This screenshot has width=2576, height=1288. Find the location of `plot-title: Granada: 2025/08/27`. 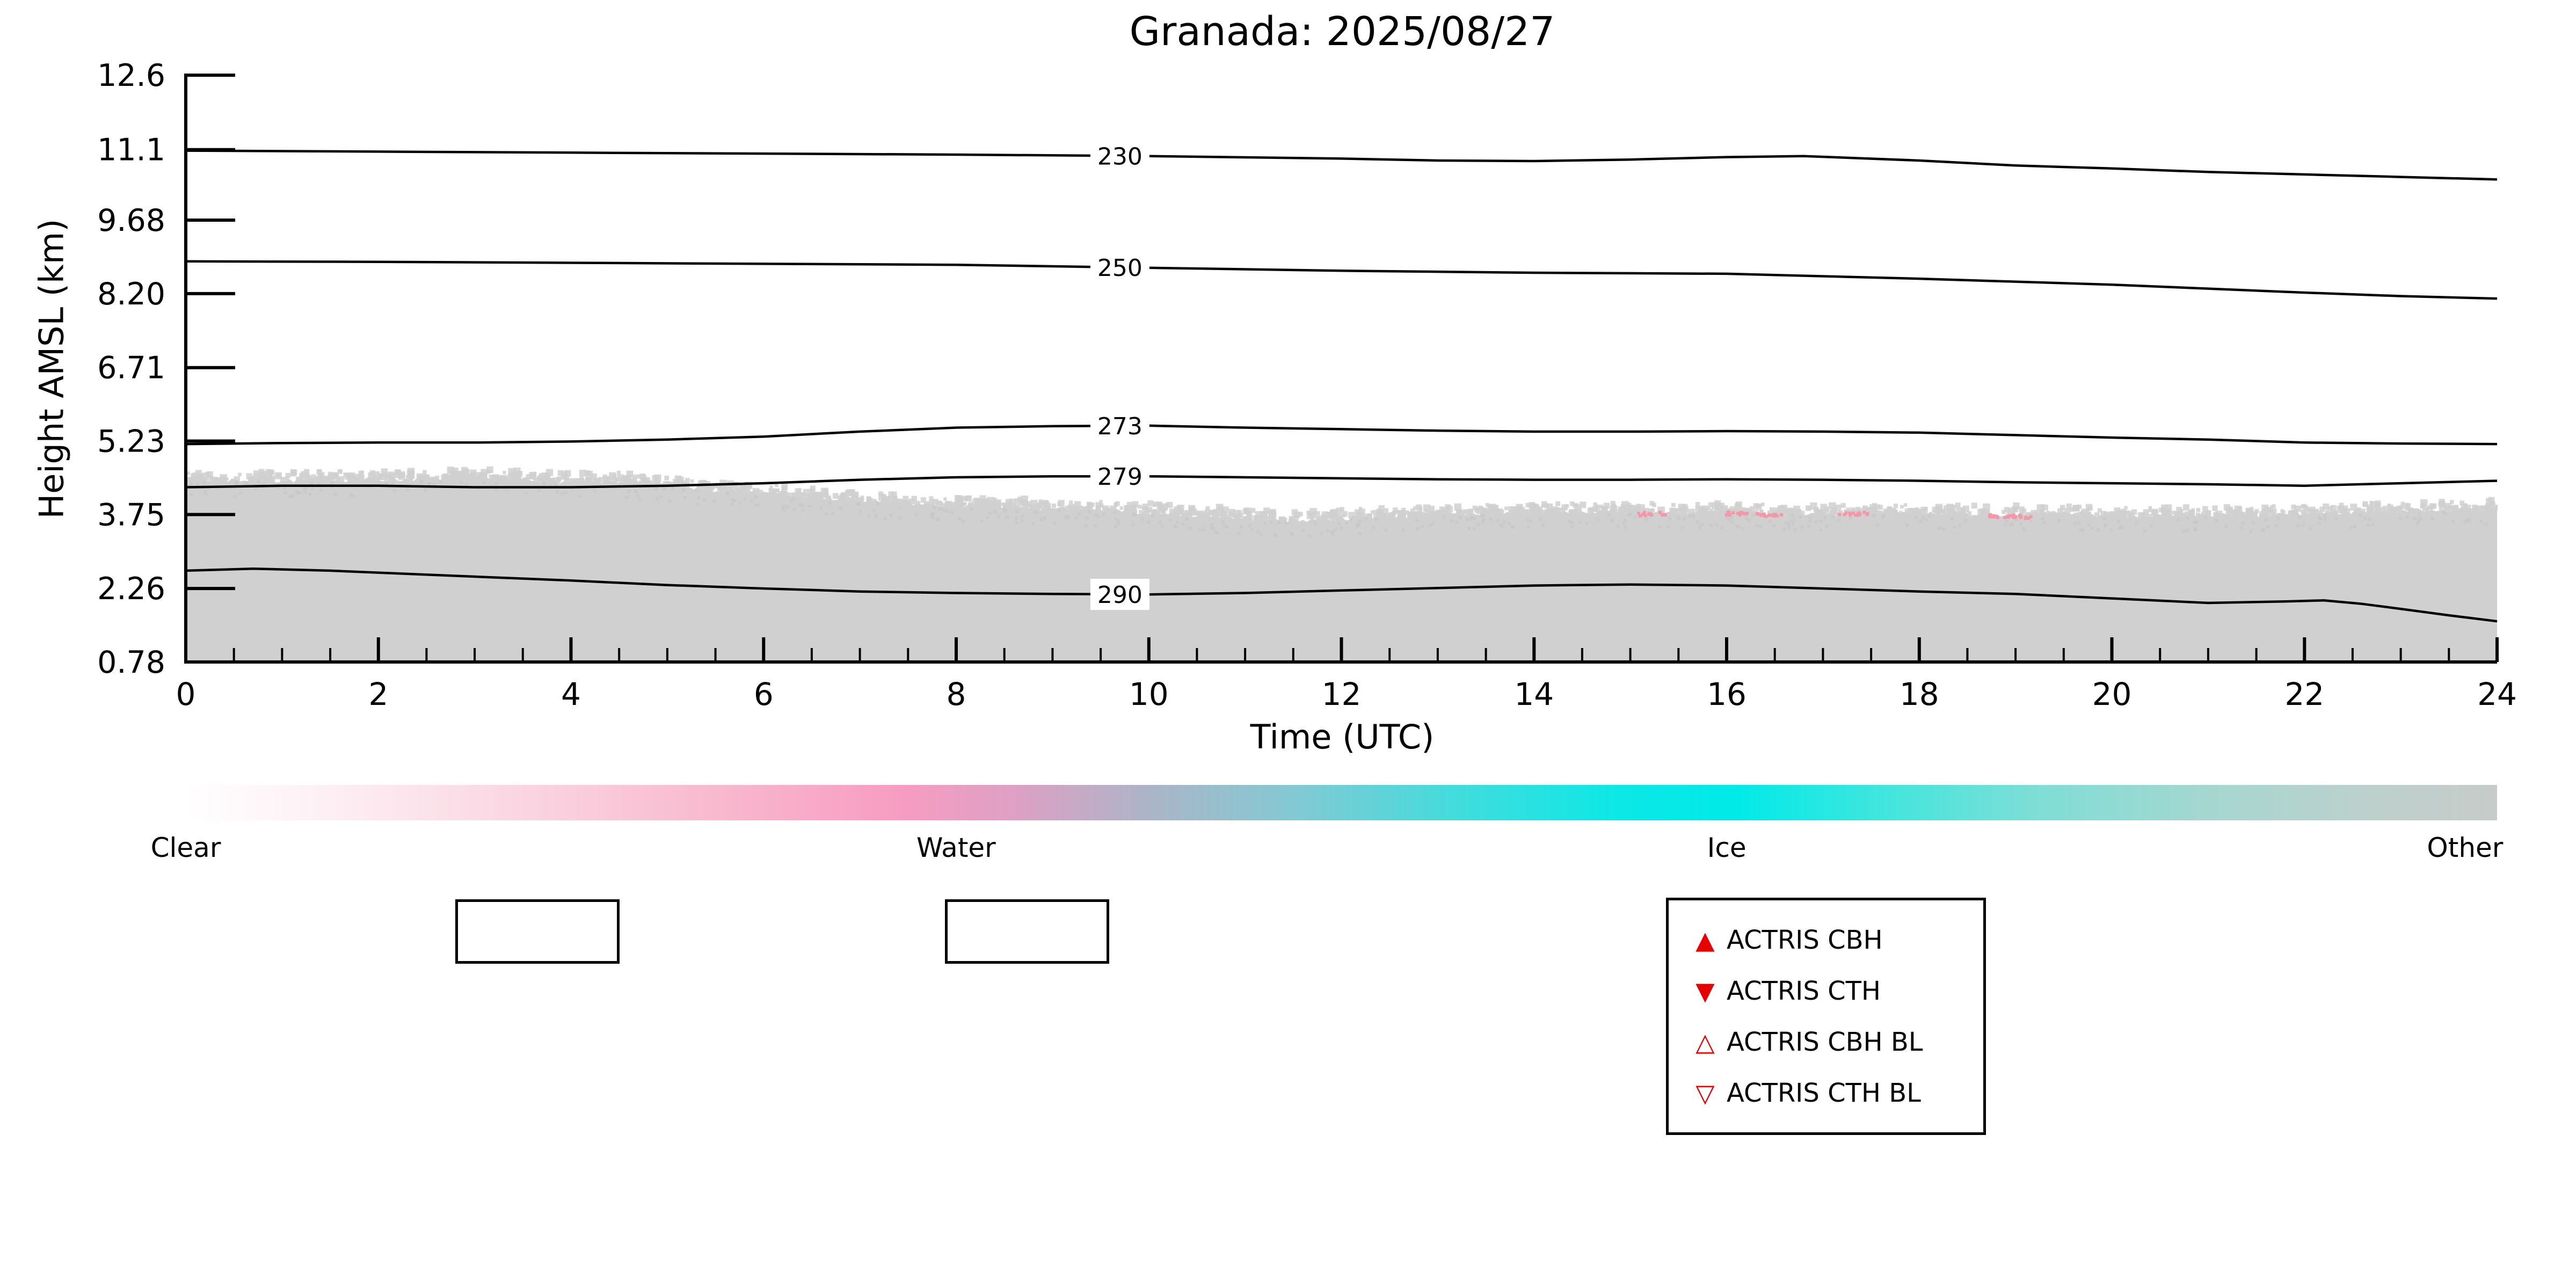

plot-title: Granada: 2025/08/27 is located at coordinates (1342, 32).